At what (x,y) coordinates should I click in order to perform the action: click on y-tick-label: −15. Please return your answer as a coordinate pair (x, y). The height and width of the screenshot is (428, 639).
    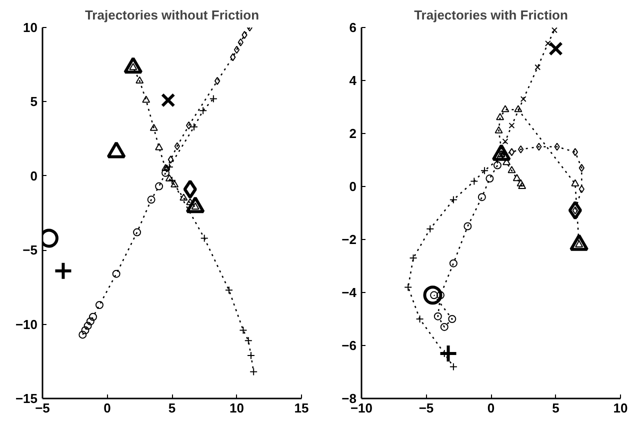
    Looking at the image, I should click on (26, 398).